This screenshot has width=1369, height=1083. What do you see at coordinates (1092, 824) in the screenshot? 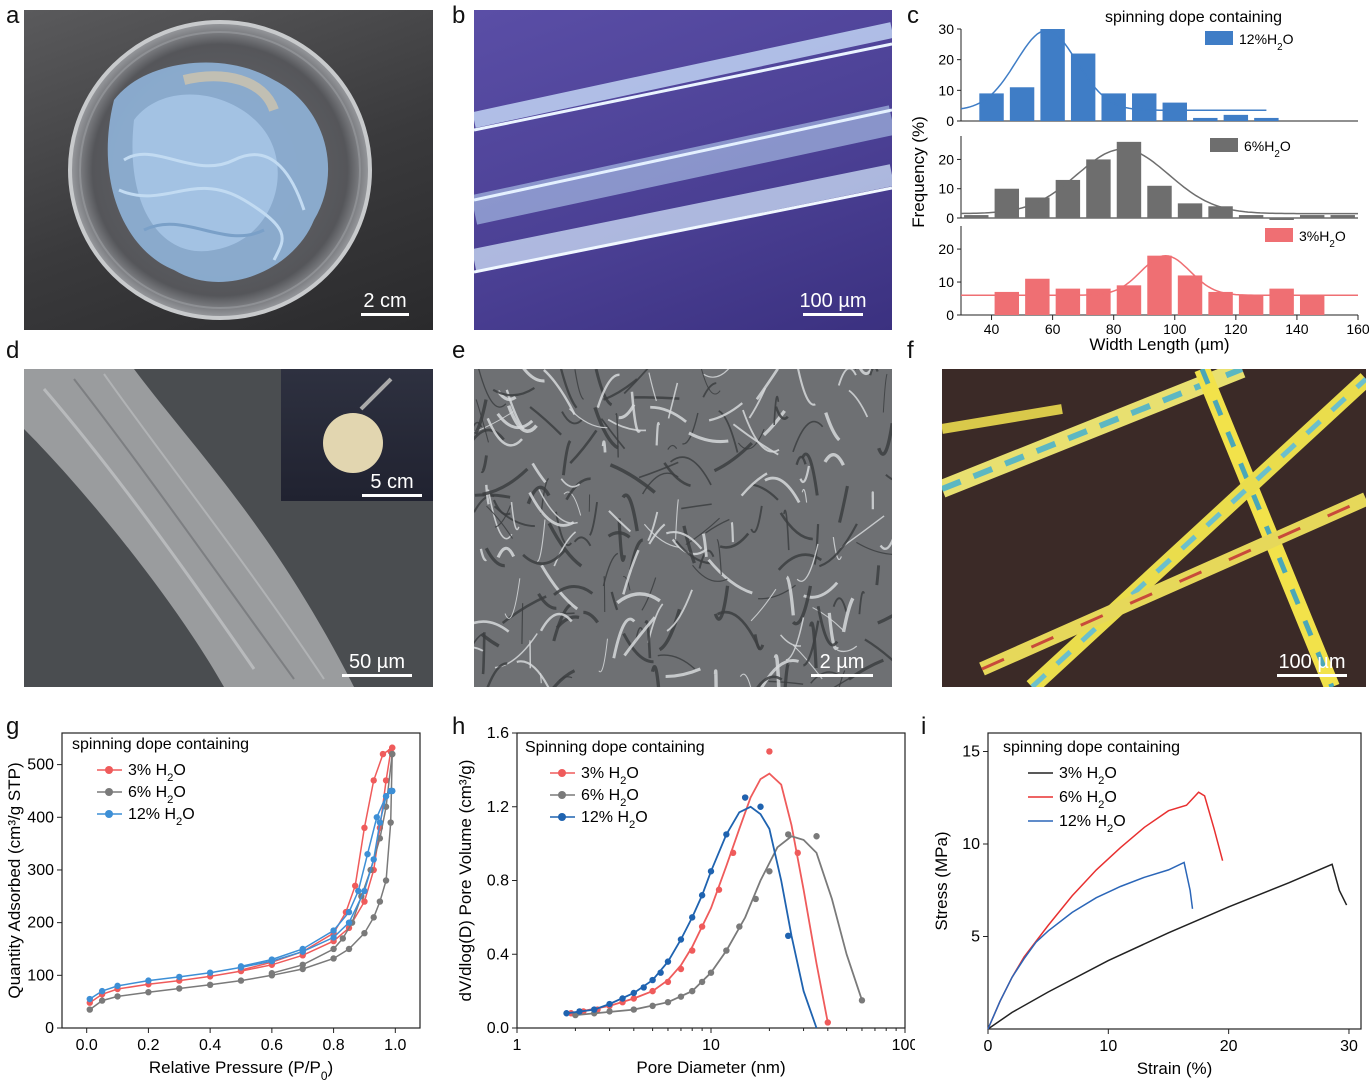
I see `legend-label: 12% H2O` at bounding box center [1092, 824].